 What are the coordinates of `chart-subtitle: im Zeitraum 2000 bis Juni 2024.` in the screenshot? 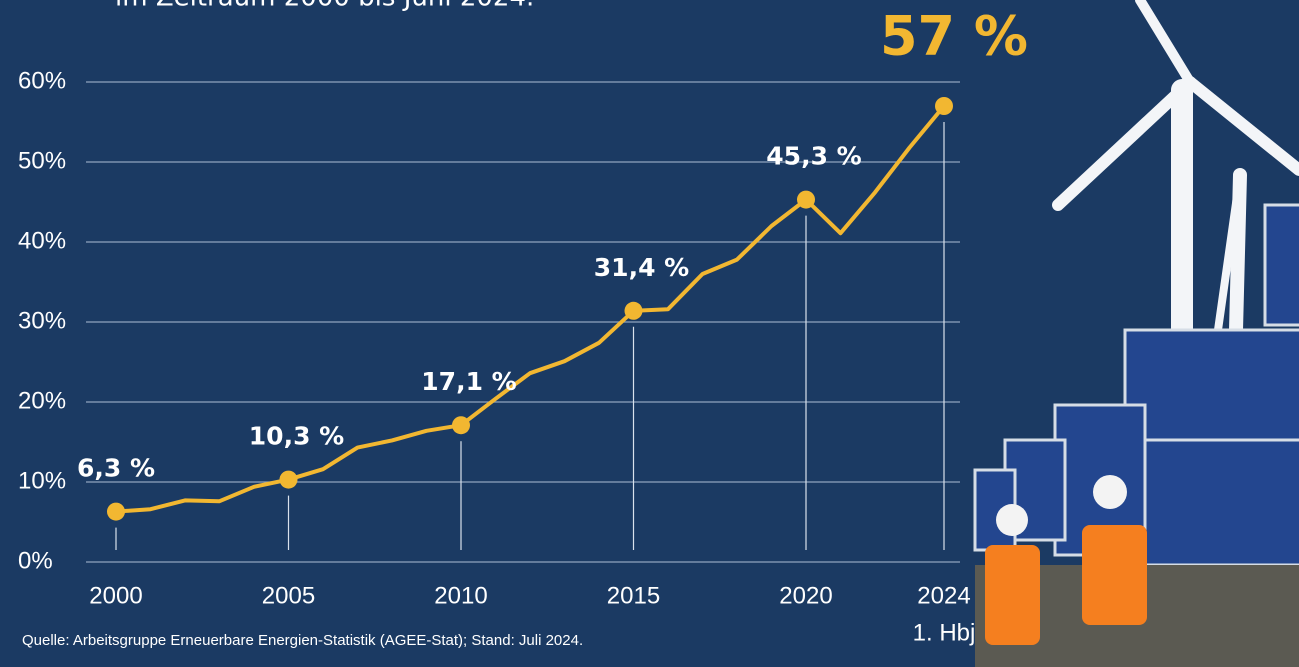 It's located at (324, 6).